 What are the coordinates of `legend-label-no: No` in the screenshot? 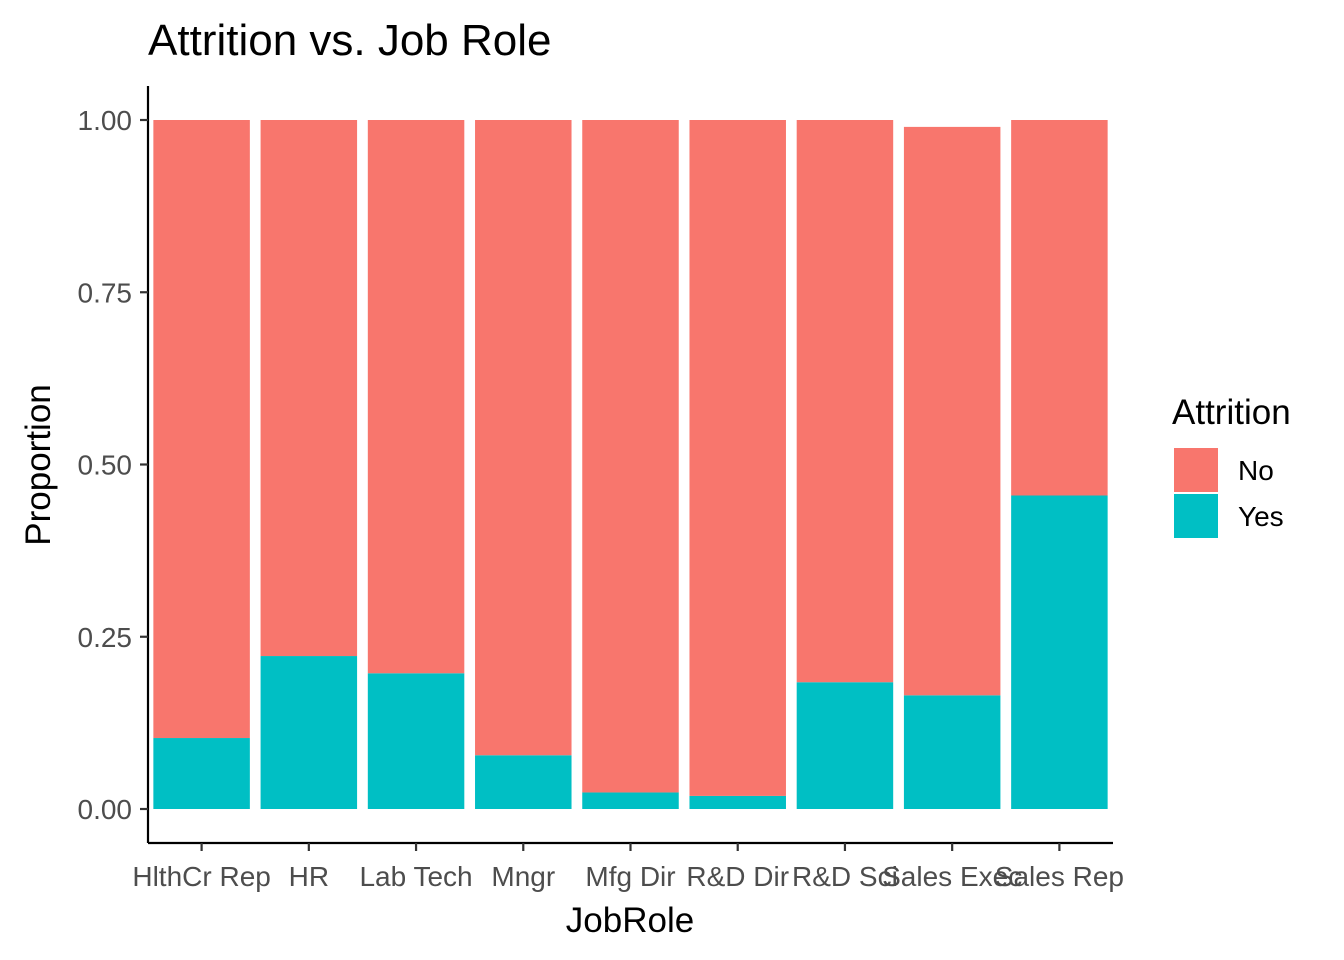 It's located at (1256, 470).